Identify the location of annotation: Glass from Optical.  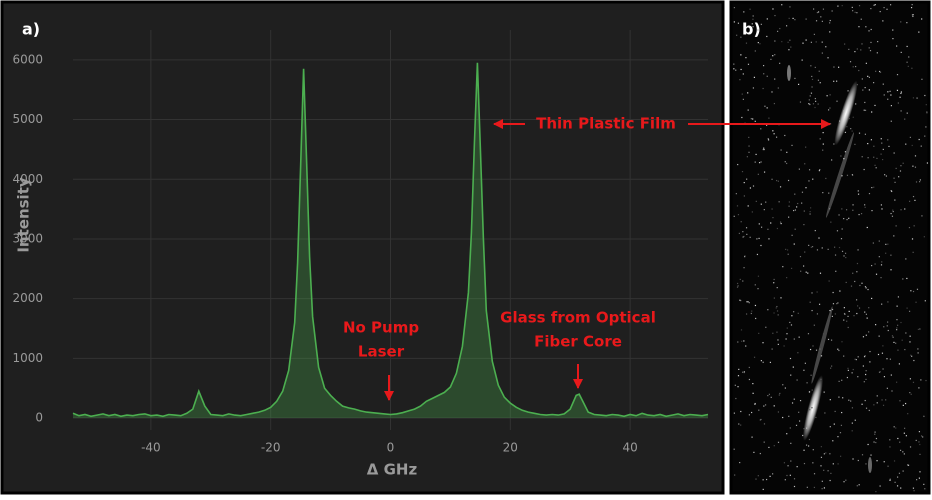
(578, 318).